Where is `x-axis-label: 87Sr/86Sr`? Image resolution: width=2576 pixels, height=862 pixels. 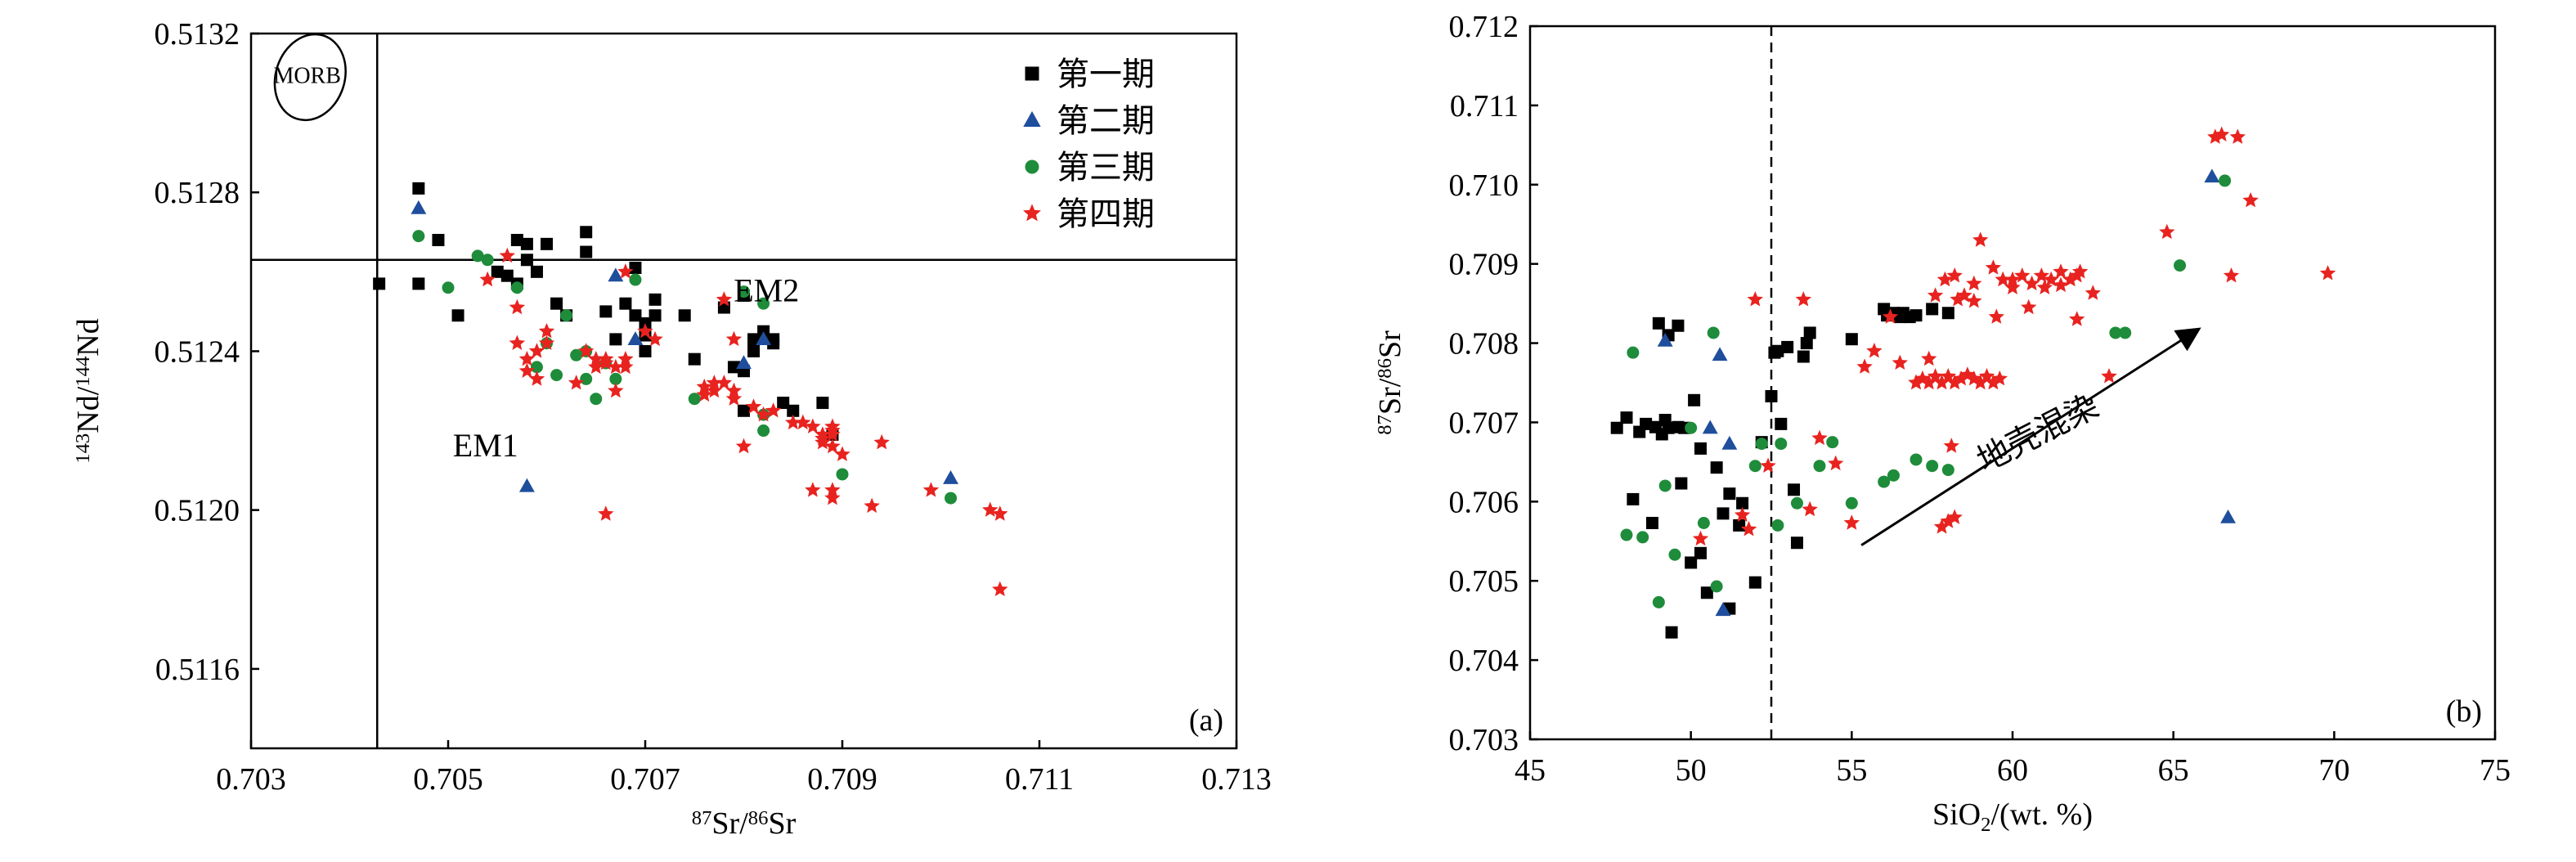
x-axis-label: 87Sr/86Sr is located at coordinates (744, 823).